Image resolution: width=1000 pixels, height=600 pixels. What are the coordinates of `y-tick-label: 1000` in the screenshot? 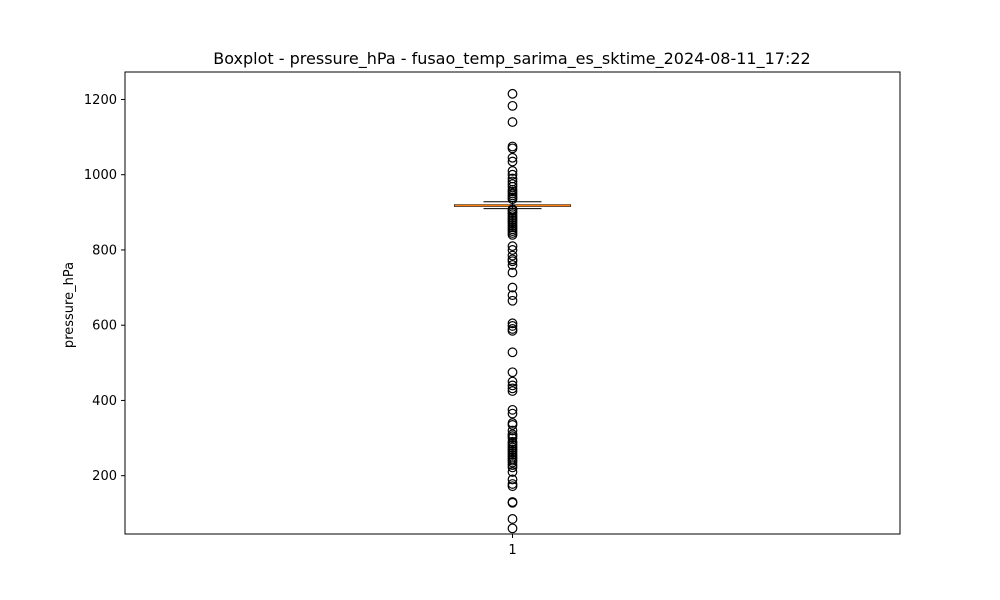 It's located at (100, 175).